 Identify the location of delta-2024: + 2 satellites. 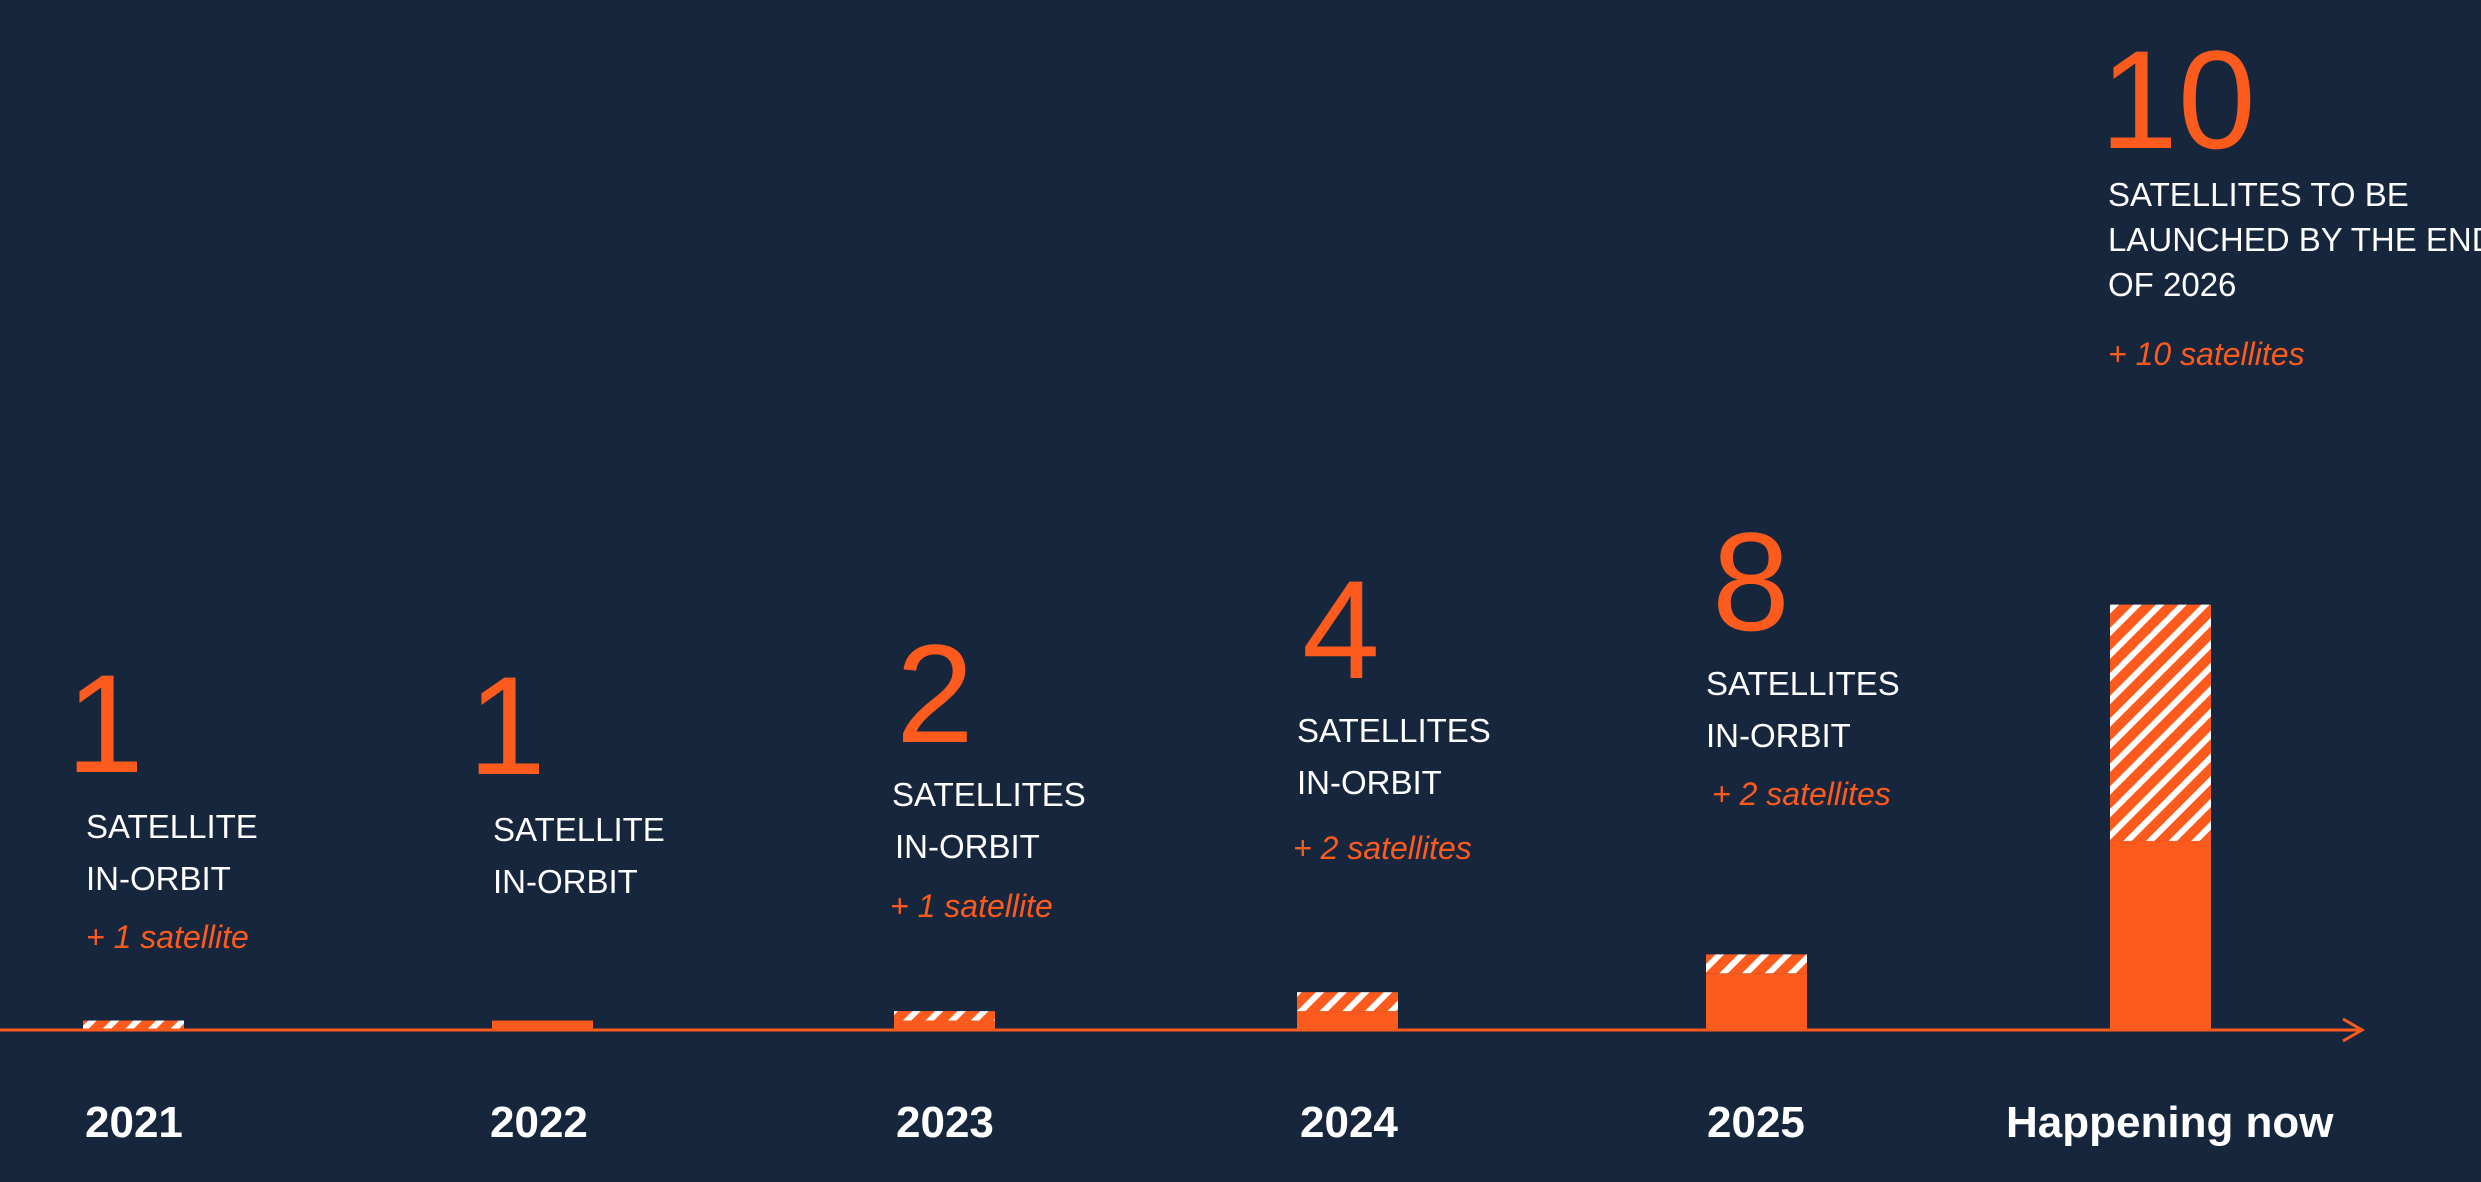
(1382, 848).